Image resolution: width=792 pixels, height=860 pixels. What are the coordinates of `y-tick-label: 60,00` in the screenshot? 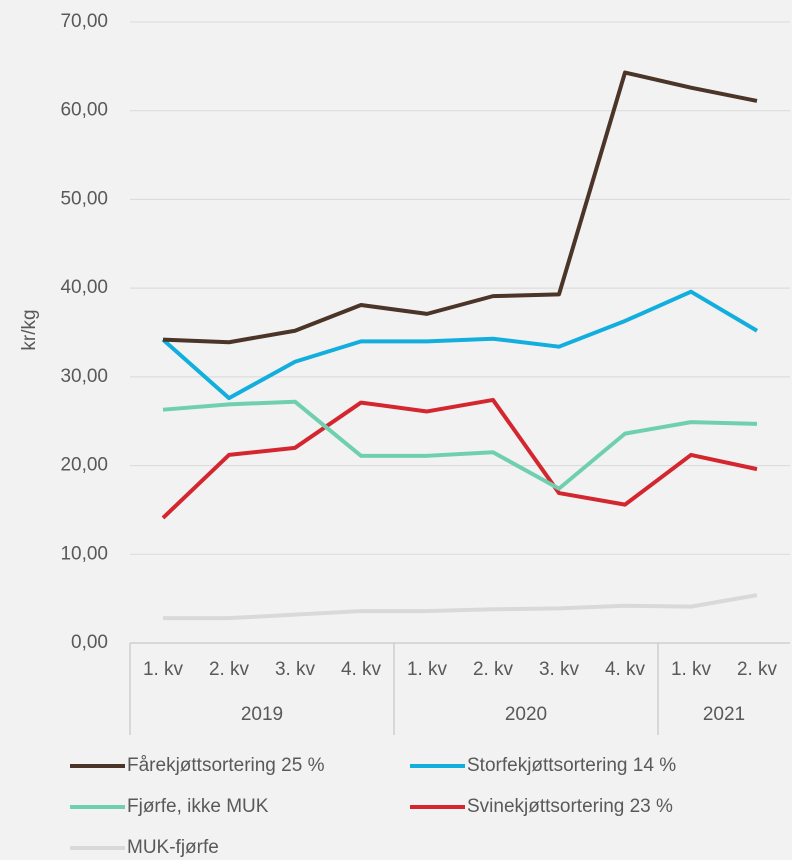 It's located at (84, 110).